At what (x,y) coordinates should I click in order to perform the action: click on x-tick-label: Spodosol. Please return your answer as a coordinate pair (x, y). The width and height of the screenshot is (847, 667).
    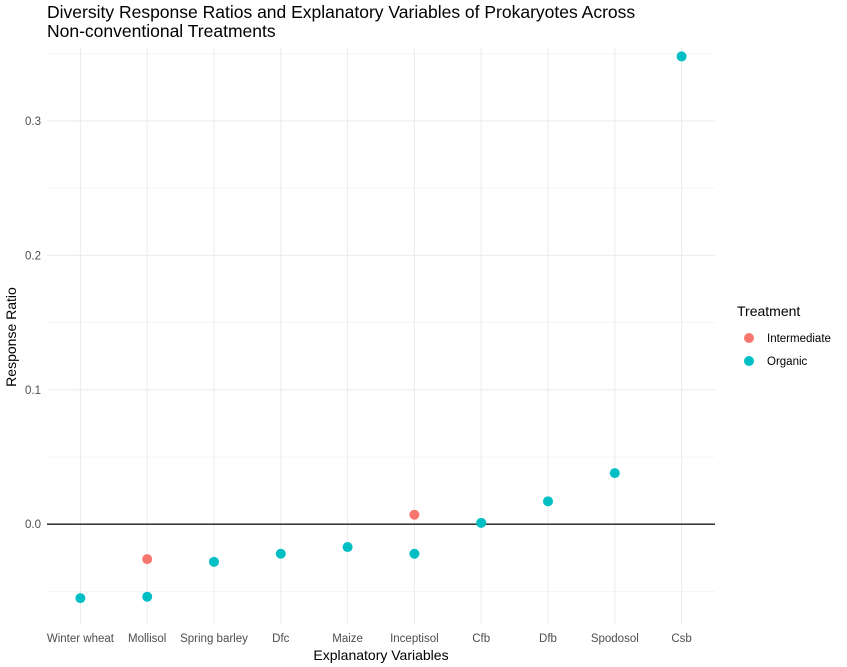
    Looking at the image, I should click on (615, 639).